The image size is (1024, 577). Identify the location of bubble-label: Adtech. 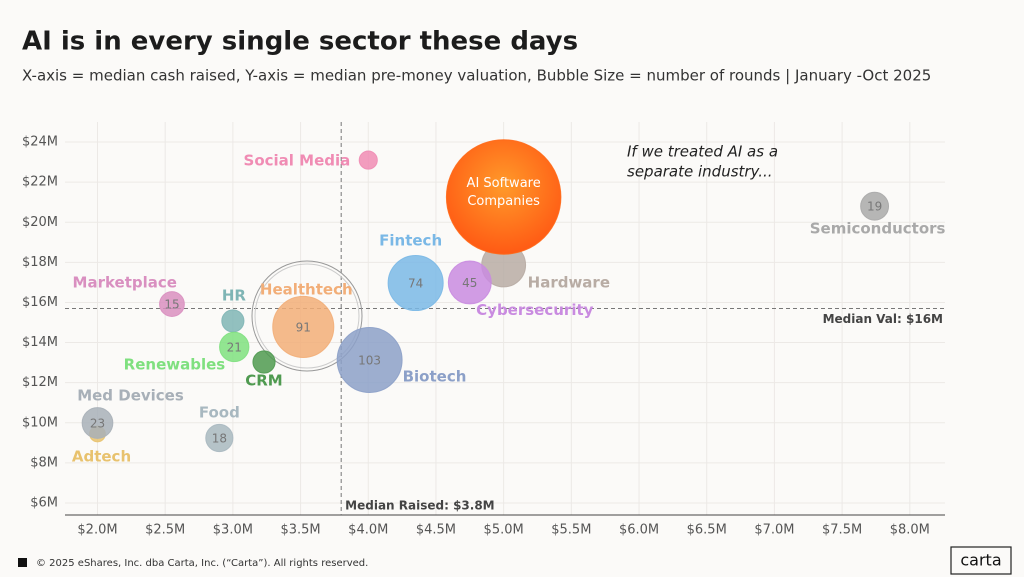
(101, 456).